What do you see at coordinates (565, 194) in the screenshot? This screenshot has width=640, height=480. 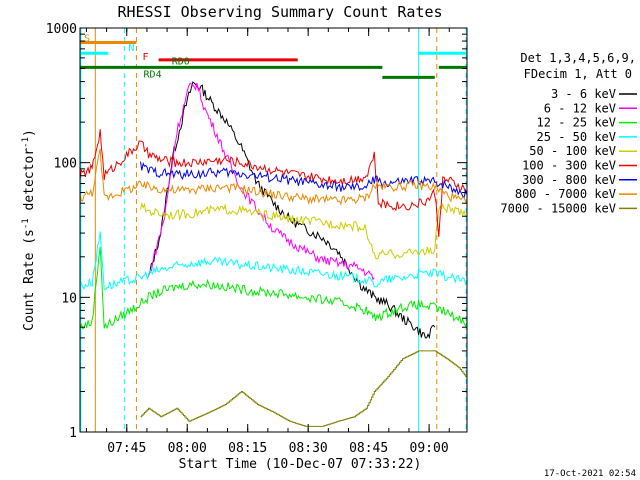 I see `legend-label-8: 800 - 7000 keV` at bounding box center [565, 194].